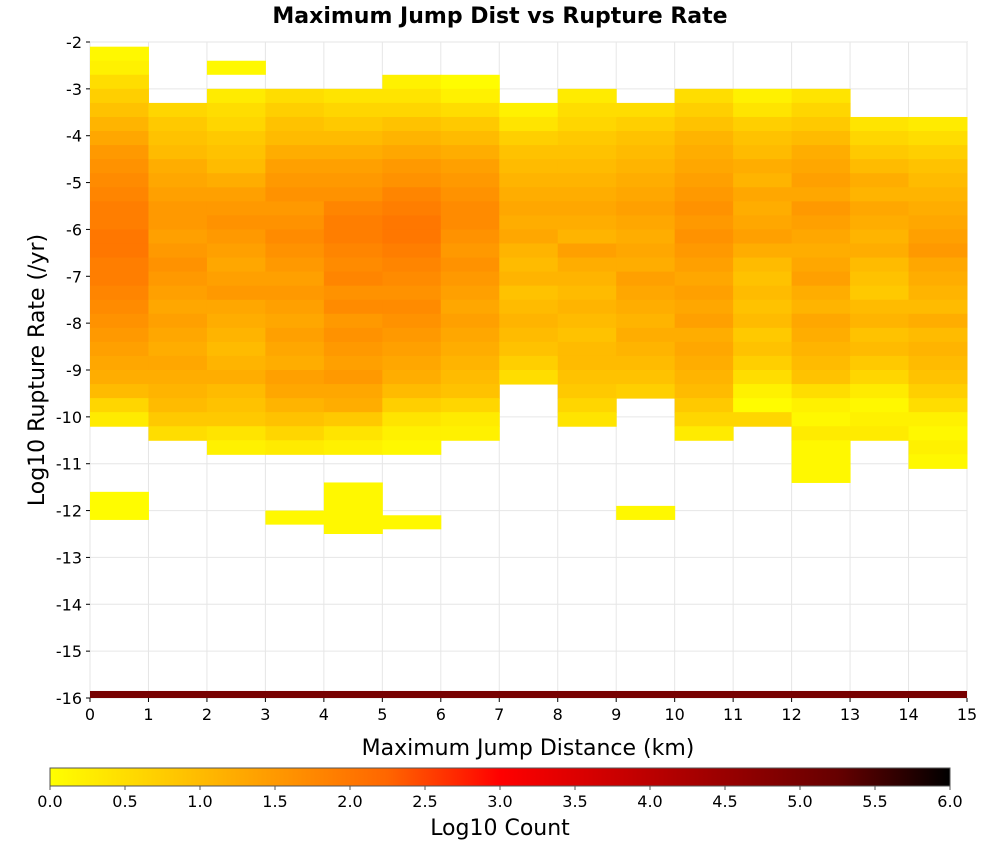 Image resolution: width=1000 pixels, height=850 pixels. I want to click on x-tick-label: 11, so click(733, 714).